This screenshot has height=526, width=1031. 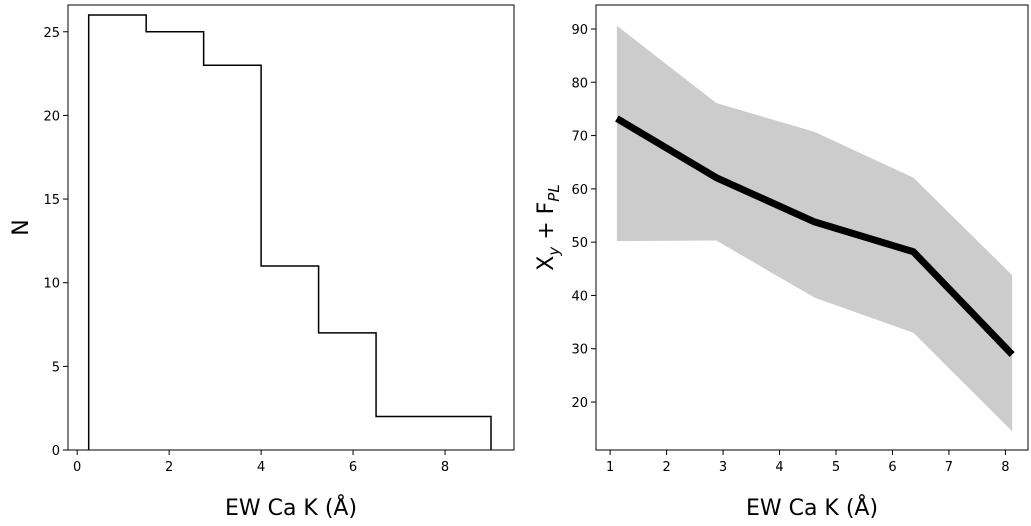 What do you see at coordinates (579, 190) in the screenshot?
I see `line-y-tick-label: 60` at bounding box center [579, 190].